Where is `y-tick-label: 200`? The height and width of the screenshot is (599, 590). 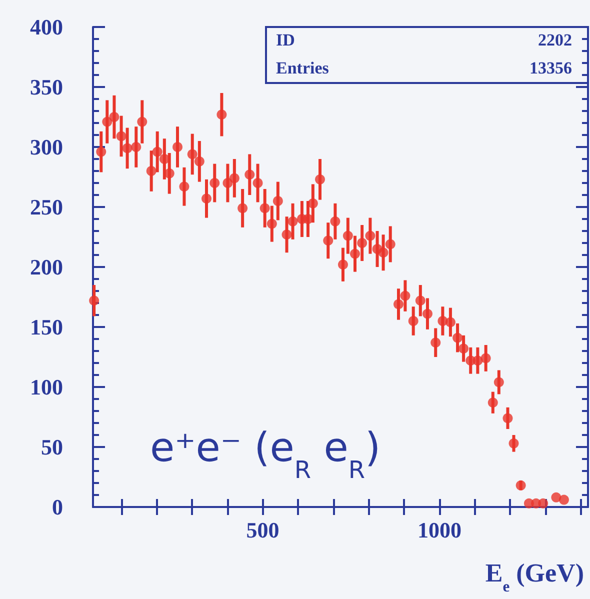 y-tick-label: 200 is located at coordinates (46, 267).